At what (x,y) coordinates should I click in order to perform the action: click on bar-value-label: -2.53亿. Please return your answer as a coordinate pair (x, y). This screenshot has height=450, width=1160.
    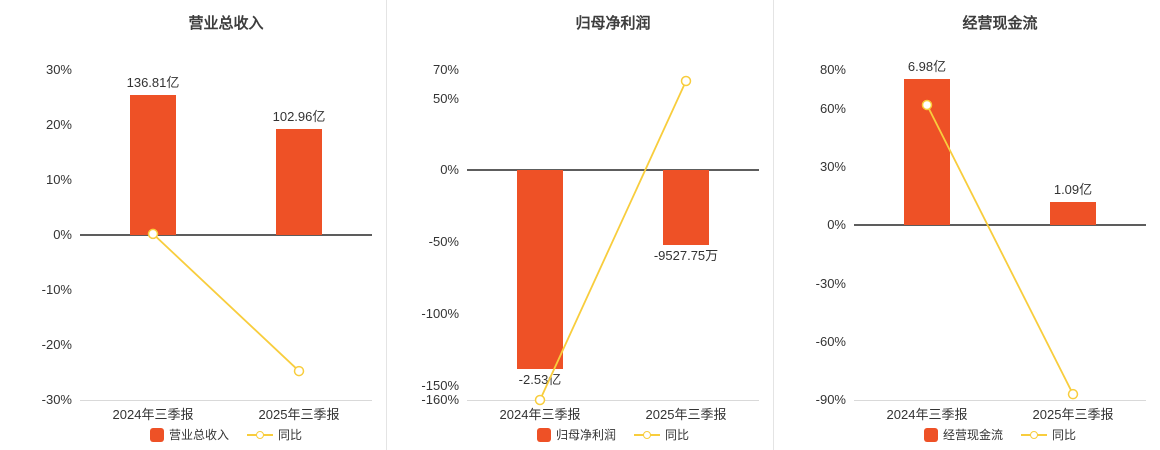
    Looking at the image, I should click on (540, 380).